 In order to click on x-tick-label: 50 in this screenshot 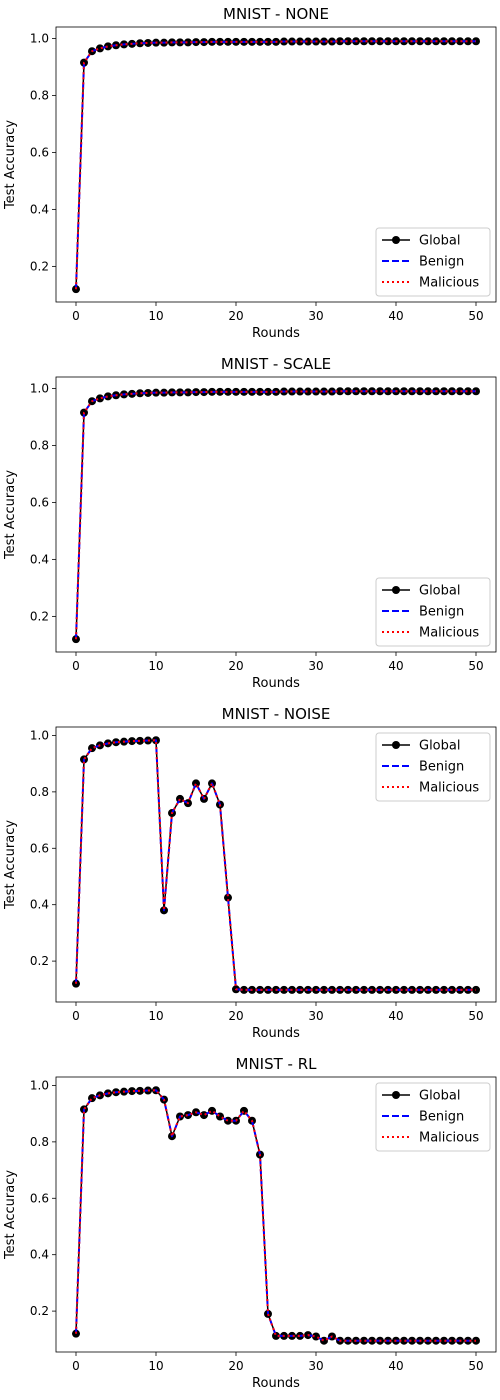, I will do `click(475, 1016)`.